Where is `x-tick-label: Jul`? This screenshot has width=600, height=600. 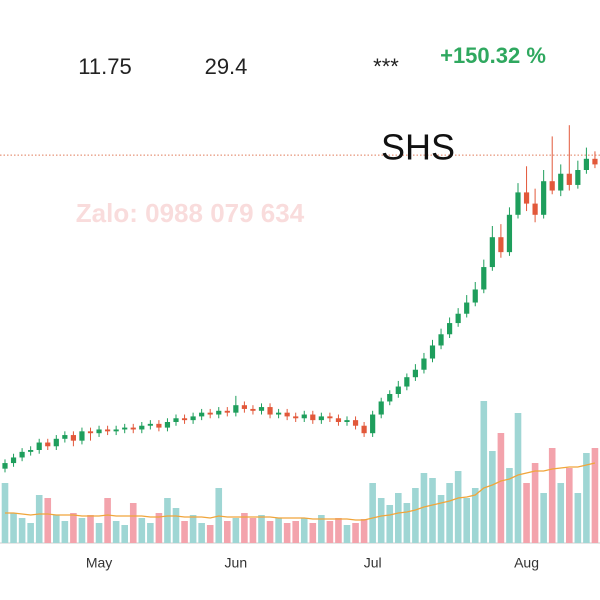
x-tick-label: Jul is located at coordinates (373, 563).